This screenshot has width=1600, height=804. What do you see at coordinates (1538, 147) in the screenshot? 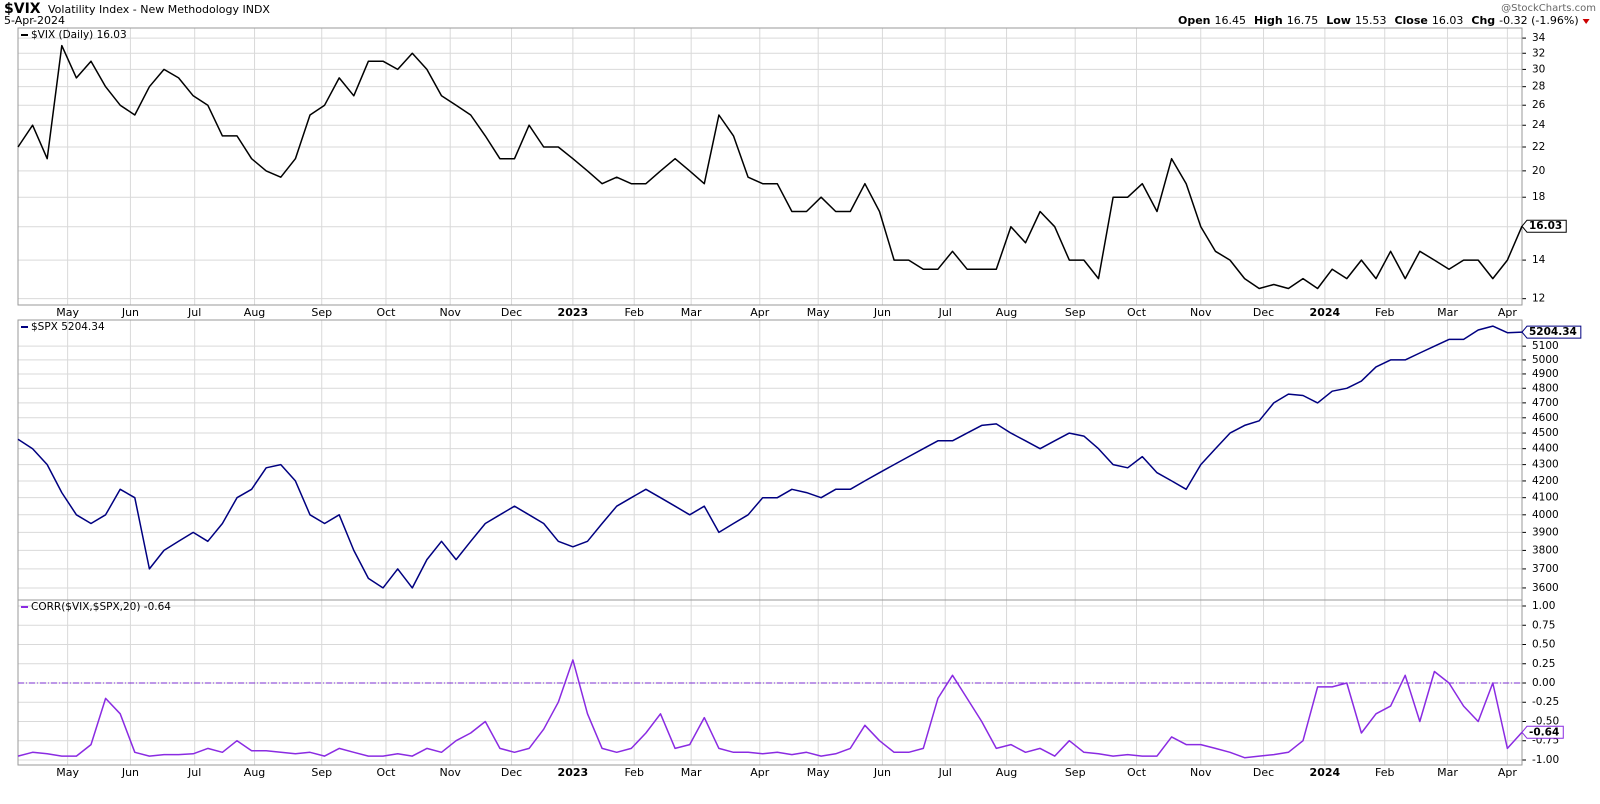
I see `y-tick-label: 22` at bounding box center [1538, 147].